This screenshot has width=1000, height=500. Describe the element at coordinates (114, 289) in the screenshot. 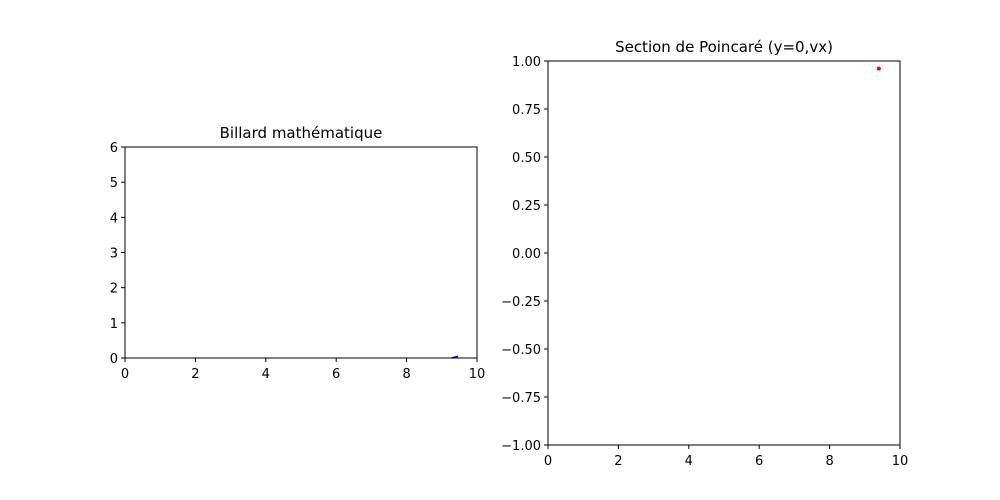

I see `billiard-y-tick-label: 2` at that location.